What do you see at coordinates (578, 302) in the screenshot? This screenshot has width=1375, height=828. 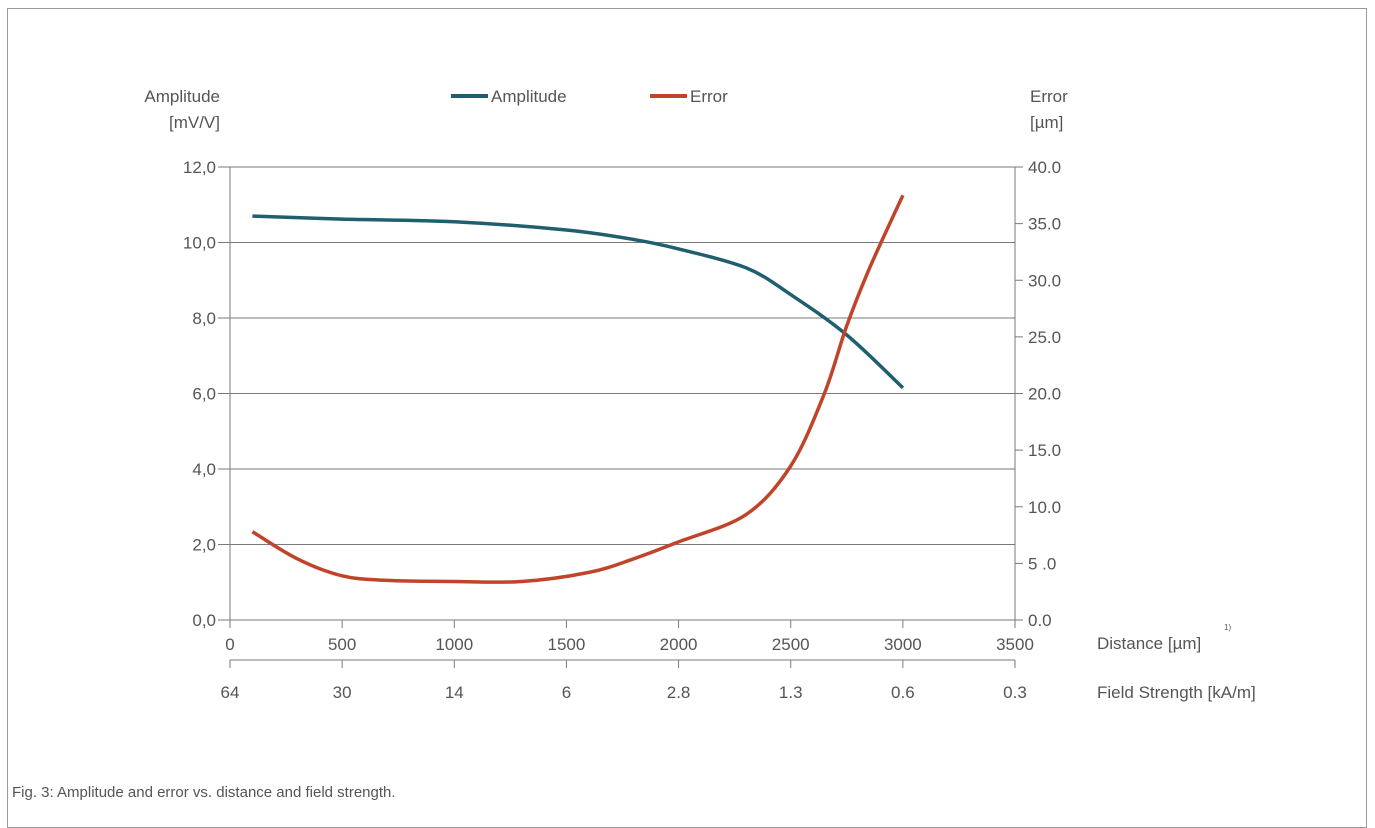 I see `series-line-amplitude` at bounding box center [578, 302].